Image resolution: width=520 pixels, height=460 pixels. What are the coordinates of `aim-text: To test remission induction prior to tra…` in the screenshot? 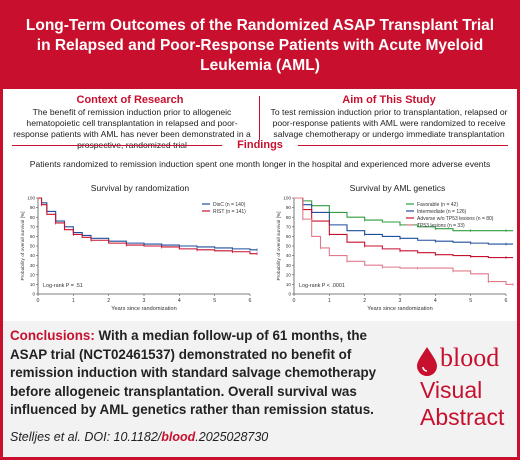 It's located at (389, 123).